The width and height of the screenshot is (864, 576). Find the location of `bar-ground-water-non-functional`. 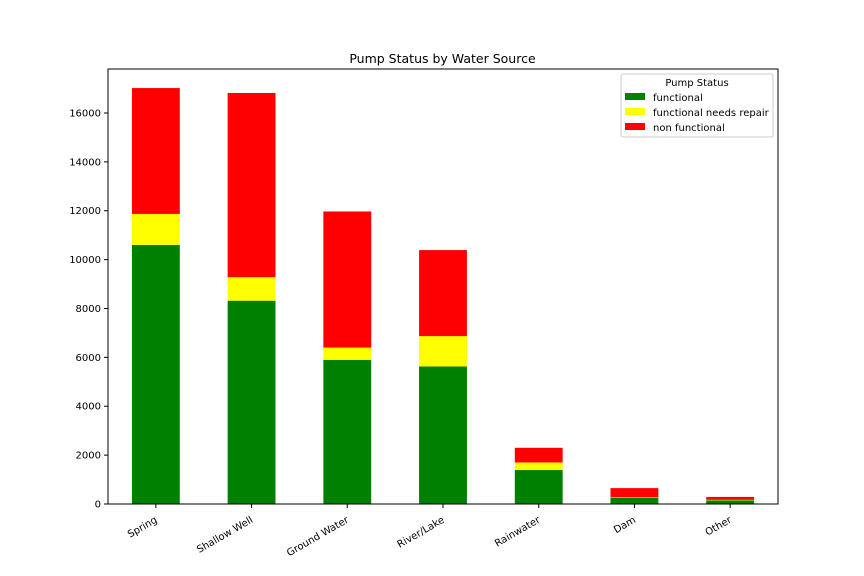

bar-ground-water-non-functional is located at coordinates (347, 279).